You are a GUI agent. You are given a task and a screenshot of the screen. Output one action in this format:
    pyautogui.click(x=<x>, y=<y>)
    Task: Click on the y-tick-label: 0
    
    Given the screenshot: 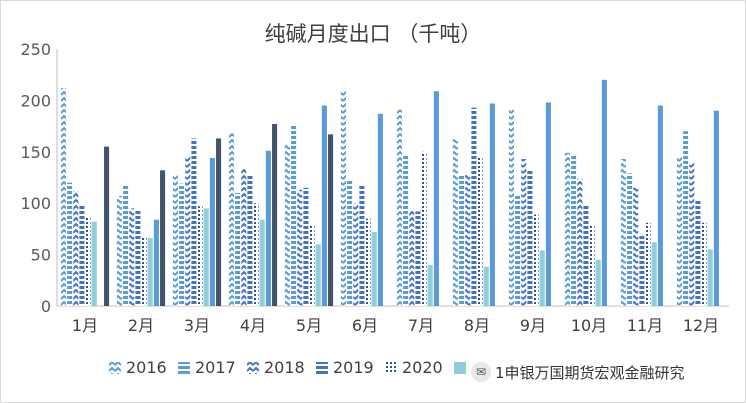 What is the action you would take?
    pyautogui.click(x=46, y=306)
    